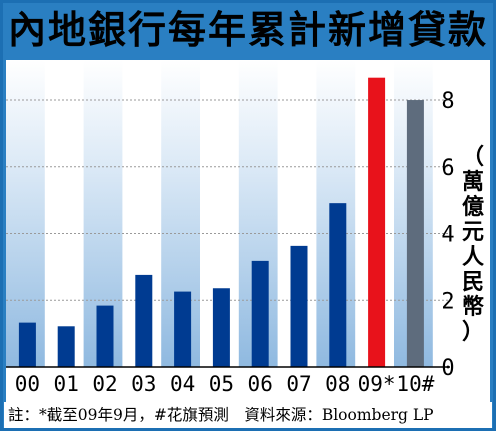 The height and width of the screenshot is (431, 496). Describe the element at coordinates (247, 30) in the screenshot. I see `chart-title: 內地銀行每年累計新增貸款` at that location.